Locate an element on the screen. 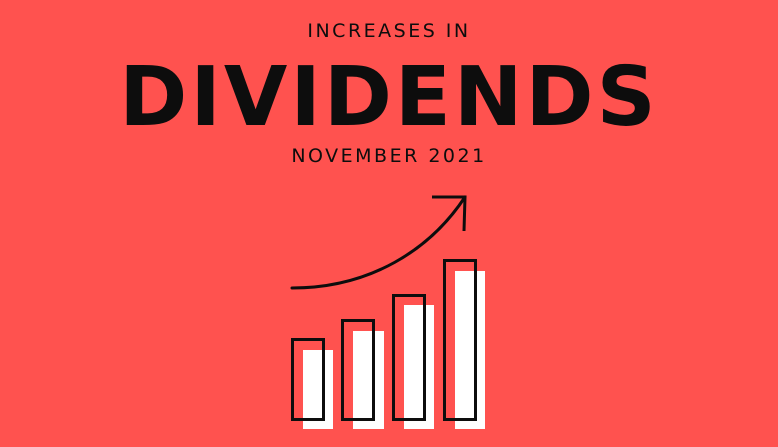 The height and width of the screenshot is (447, 778). page-title: DIVIDENDS is located at coordinates (389, 97).